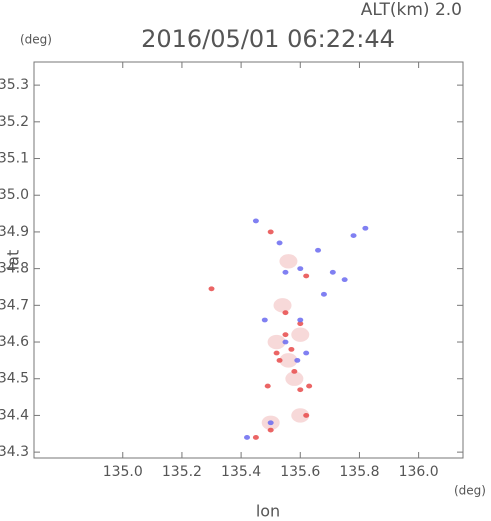  Describe the element at coordinates (14, 415) in the screenshot. I see `y-tick-label: 34.4` at that location.